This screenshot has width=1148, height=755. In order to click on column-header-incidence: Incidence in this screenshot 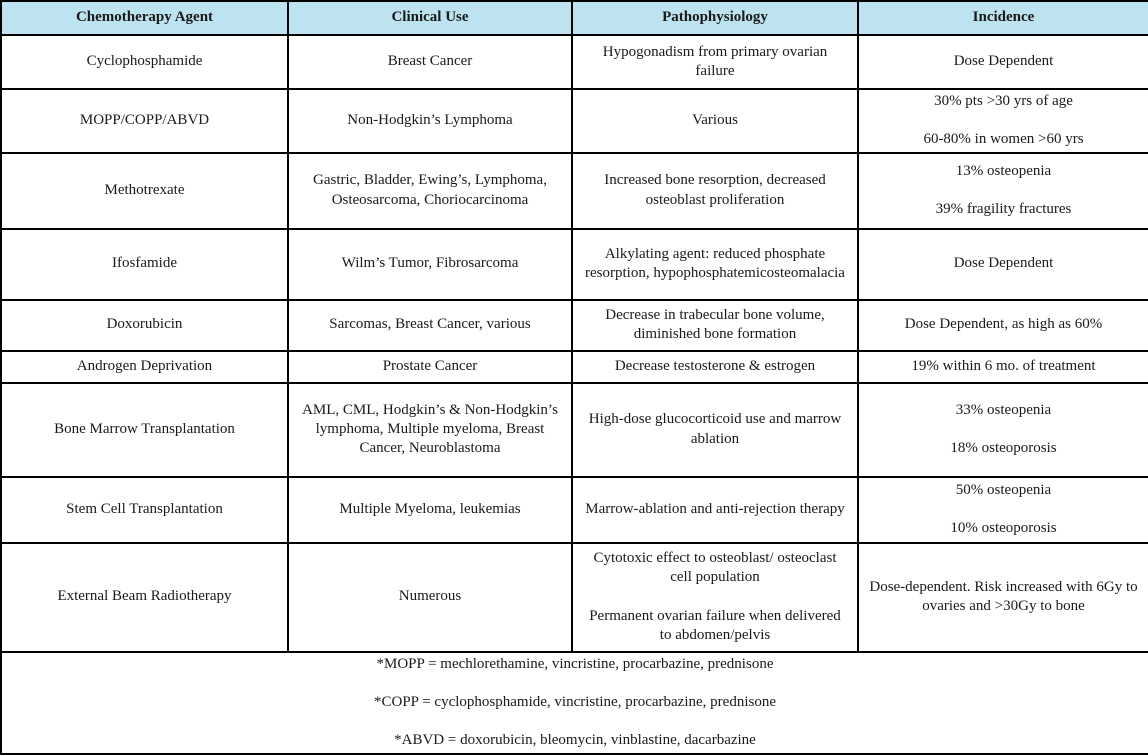, I will do `click(1002, 18)`.